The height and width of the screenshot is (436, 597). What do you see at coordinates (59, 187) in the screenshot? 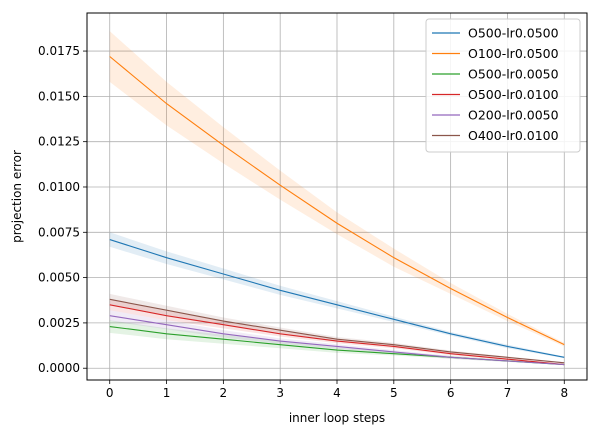
I see `y-tick-label: 0.0100` at bounding box center [59, 187].